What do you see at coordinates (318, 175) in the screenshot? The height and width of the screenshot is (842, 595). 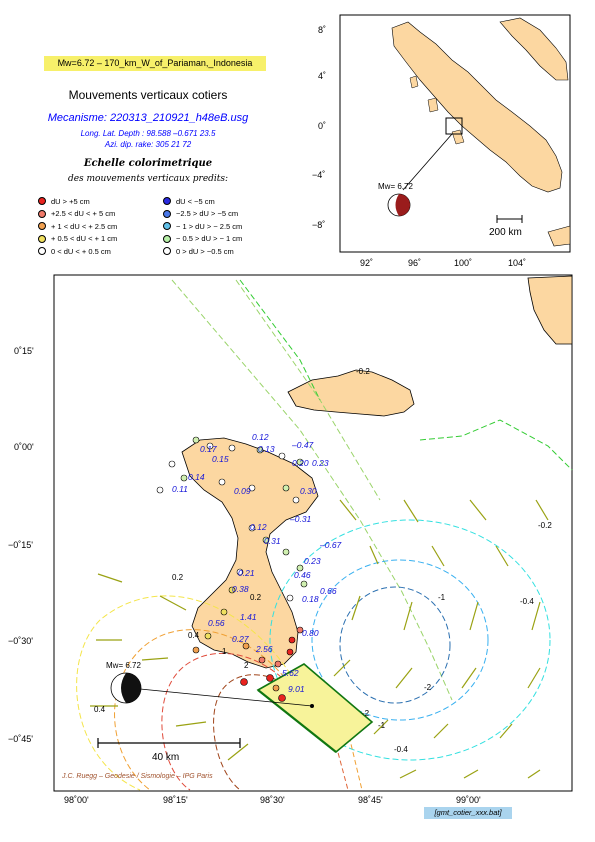 I see `inset-lat-tick: −4˚` at bounding box center [318, 175].